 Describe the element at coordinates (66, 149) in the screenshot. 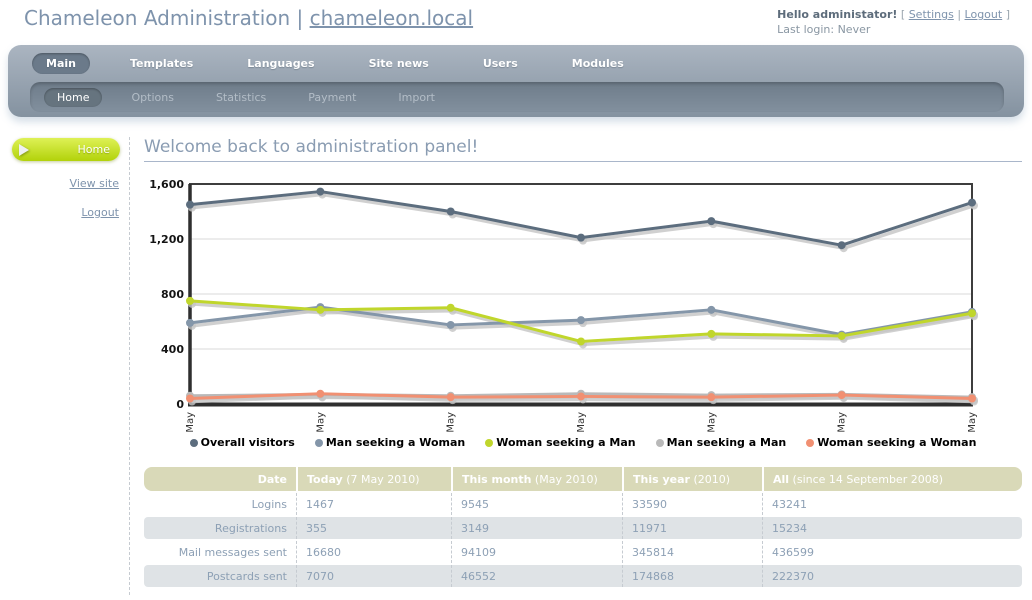

I see `sidebar-home-button: Home` at that location.